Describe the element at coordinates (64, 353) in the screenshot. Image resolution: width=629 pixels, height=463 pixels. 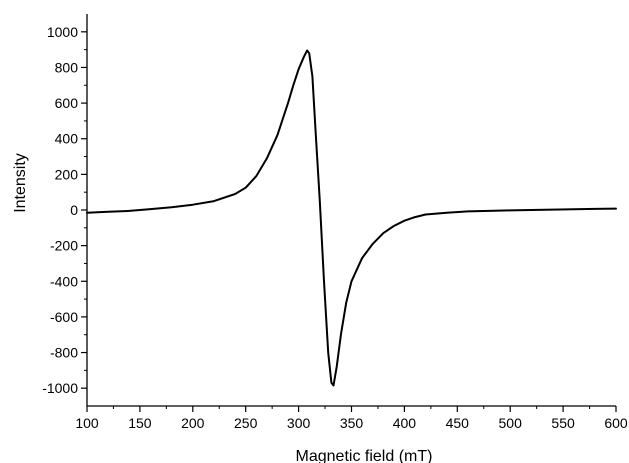
I see `y-tick-label: -800` at that location.